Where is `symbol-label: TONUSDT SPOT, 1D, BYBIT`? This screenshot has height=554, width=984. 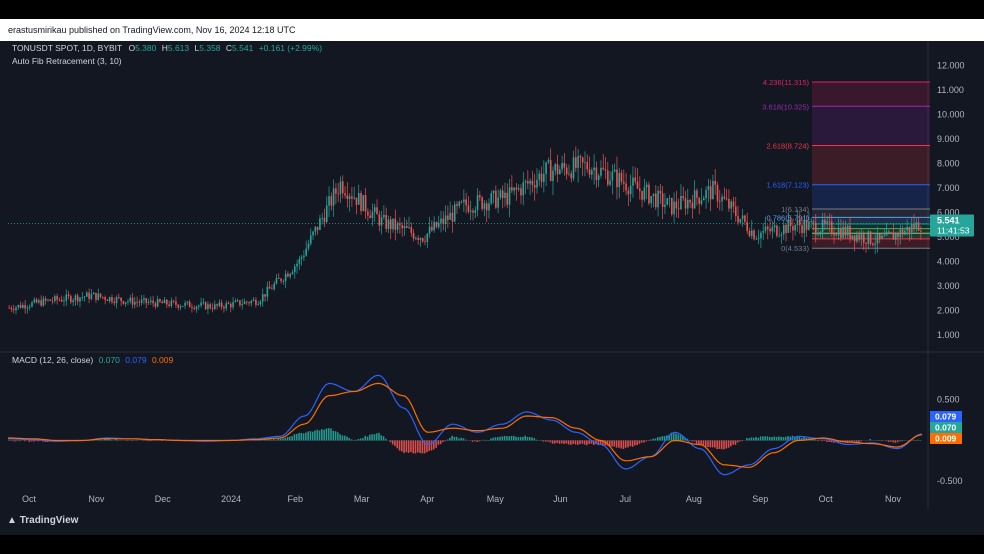
symbol-label: TONUSDT SPOT, 1D, BYBIT is located at coordinates (67, 48).